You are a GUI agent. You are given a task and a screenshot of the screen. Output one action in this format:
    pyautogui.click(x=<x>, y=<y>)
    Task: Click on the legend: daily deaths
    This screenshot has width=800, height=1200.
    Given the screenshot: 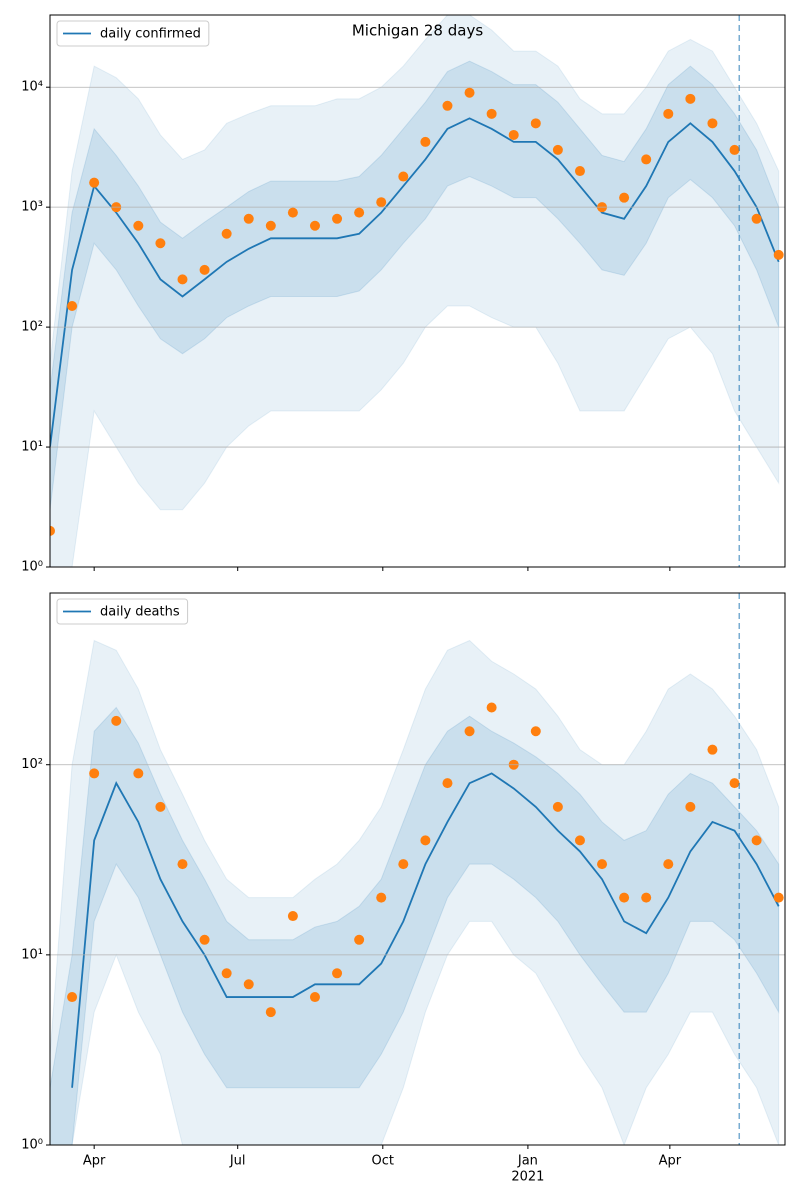 What is the action you would take?
    pyautogui.click(x=122, y=611)
    